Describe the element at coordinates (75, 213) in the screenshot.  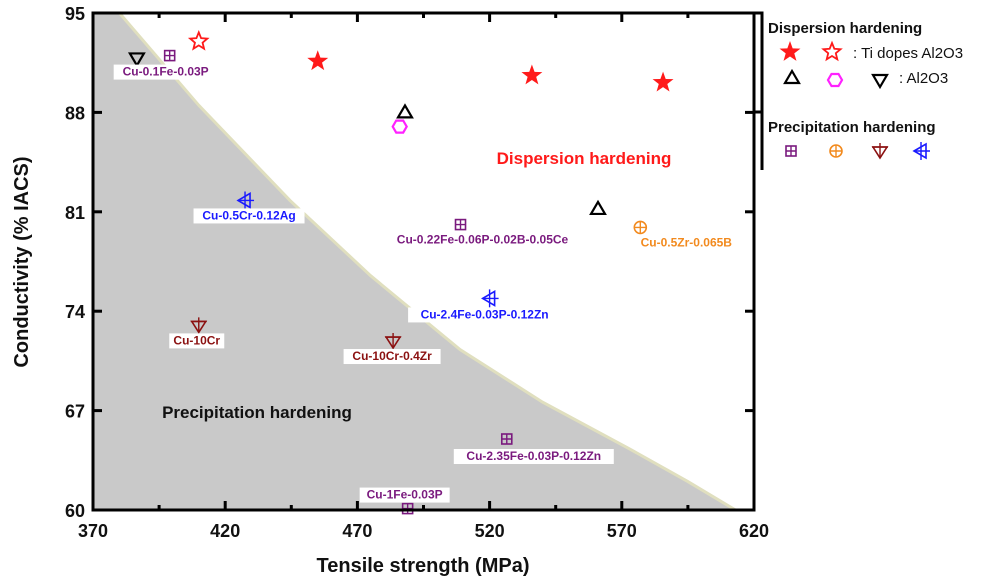
I see `y-tick-label: 81` at that location.